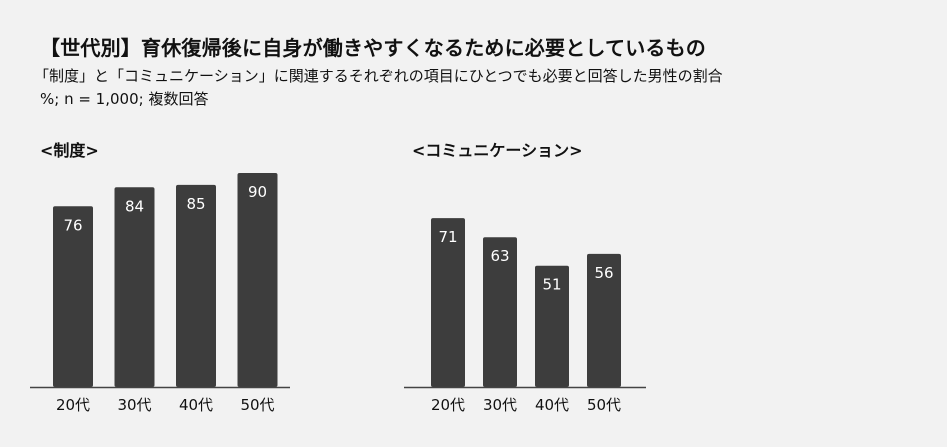 This screenshot has width=947, height=447. I want to click on category-label-seido-2: 40代, so click(196, 405).